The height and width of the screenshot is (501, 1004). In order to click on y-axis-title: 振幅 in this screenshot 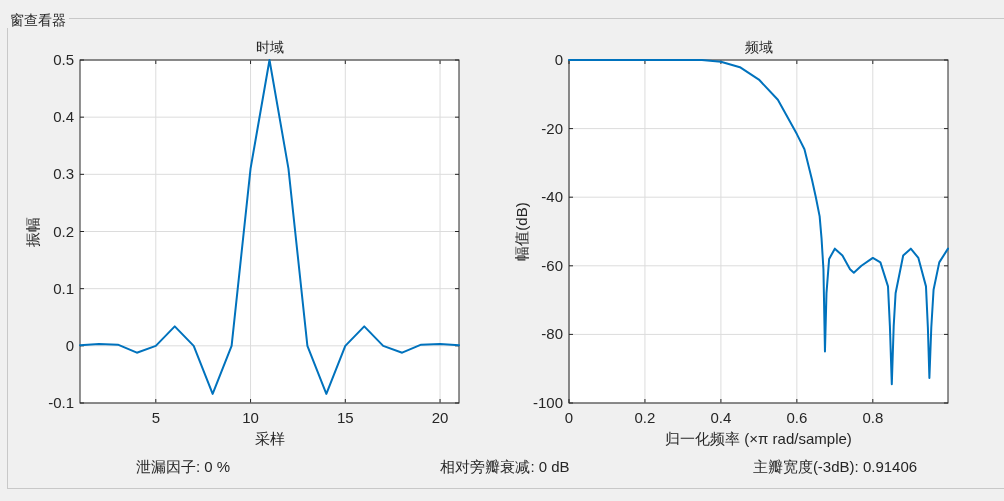, I will do `click(32, 231)`.